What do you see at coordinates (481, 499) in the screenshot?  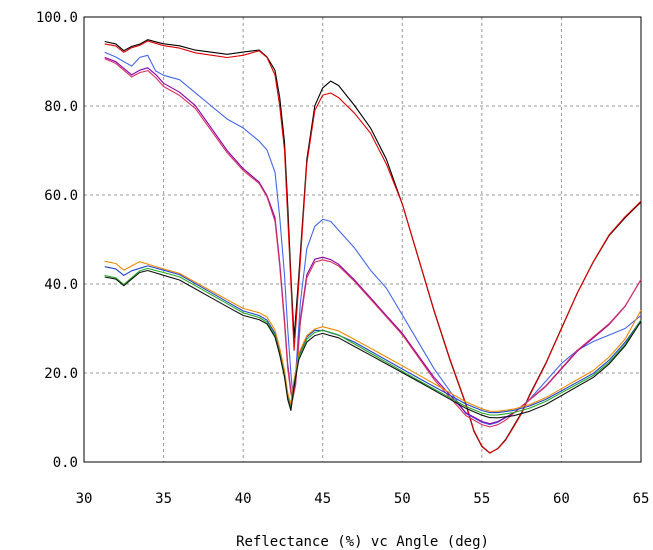 I see `x-tick-label: 55` at bounding box center [481, 499].